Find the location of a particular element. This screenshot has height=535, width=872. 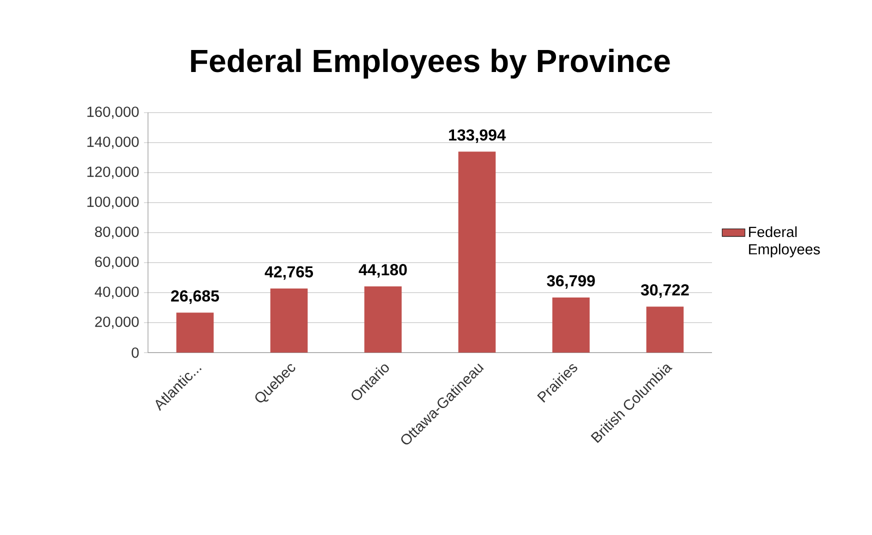

data-label: 44,180 is located at coordinates (382, 271).